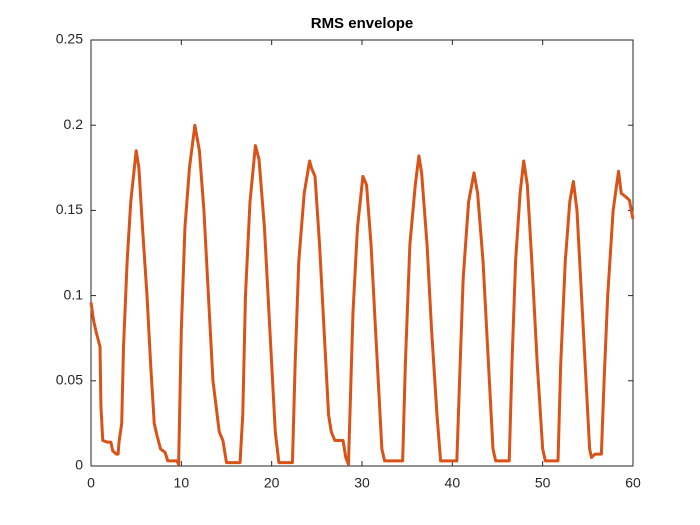 This screenshot has height=525, width=700. Describe the element at coordinates (74, 294) in the screenshot. I see `y-tick-label: 0.1` at that location.